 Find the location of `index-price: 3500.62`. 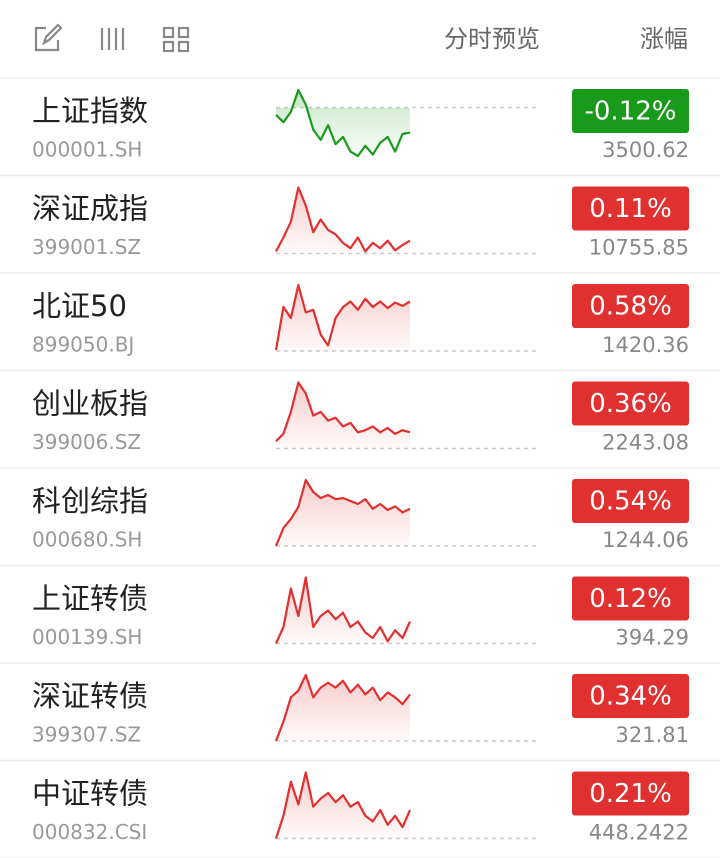

index-price: 3500.62 is located at coordinates (645, 150).